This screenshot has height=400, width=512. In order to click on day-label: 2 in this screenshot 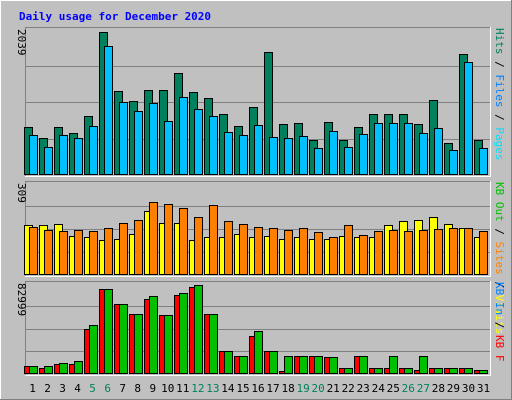, I will do `click(47, 388)`.